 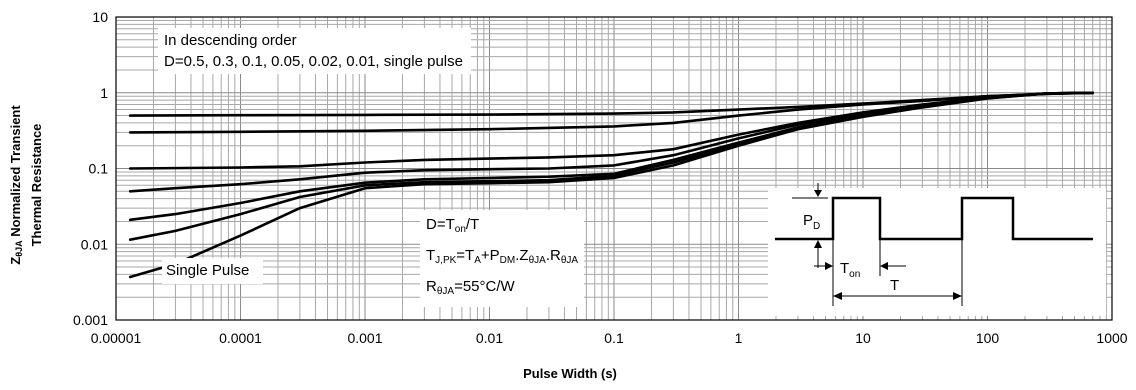 I want to click on period-arrowhead-right, so click(x=957, y=296).